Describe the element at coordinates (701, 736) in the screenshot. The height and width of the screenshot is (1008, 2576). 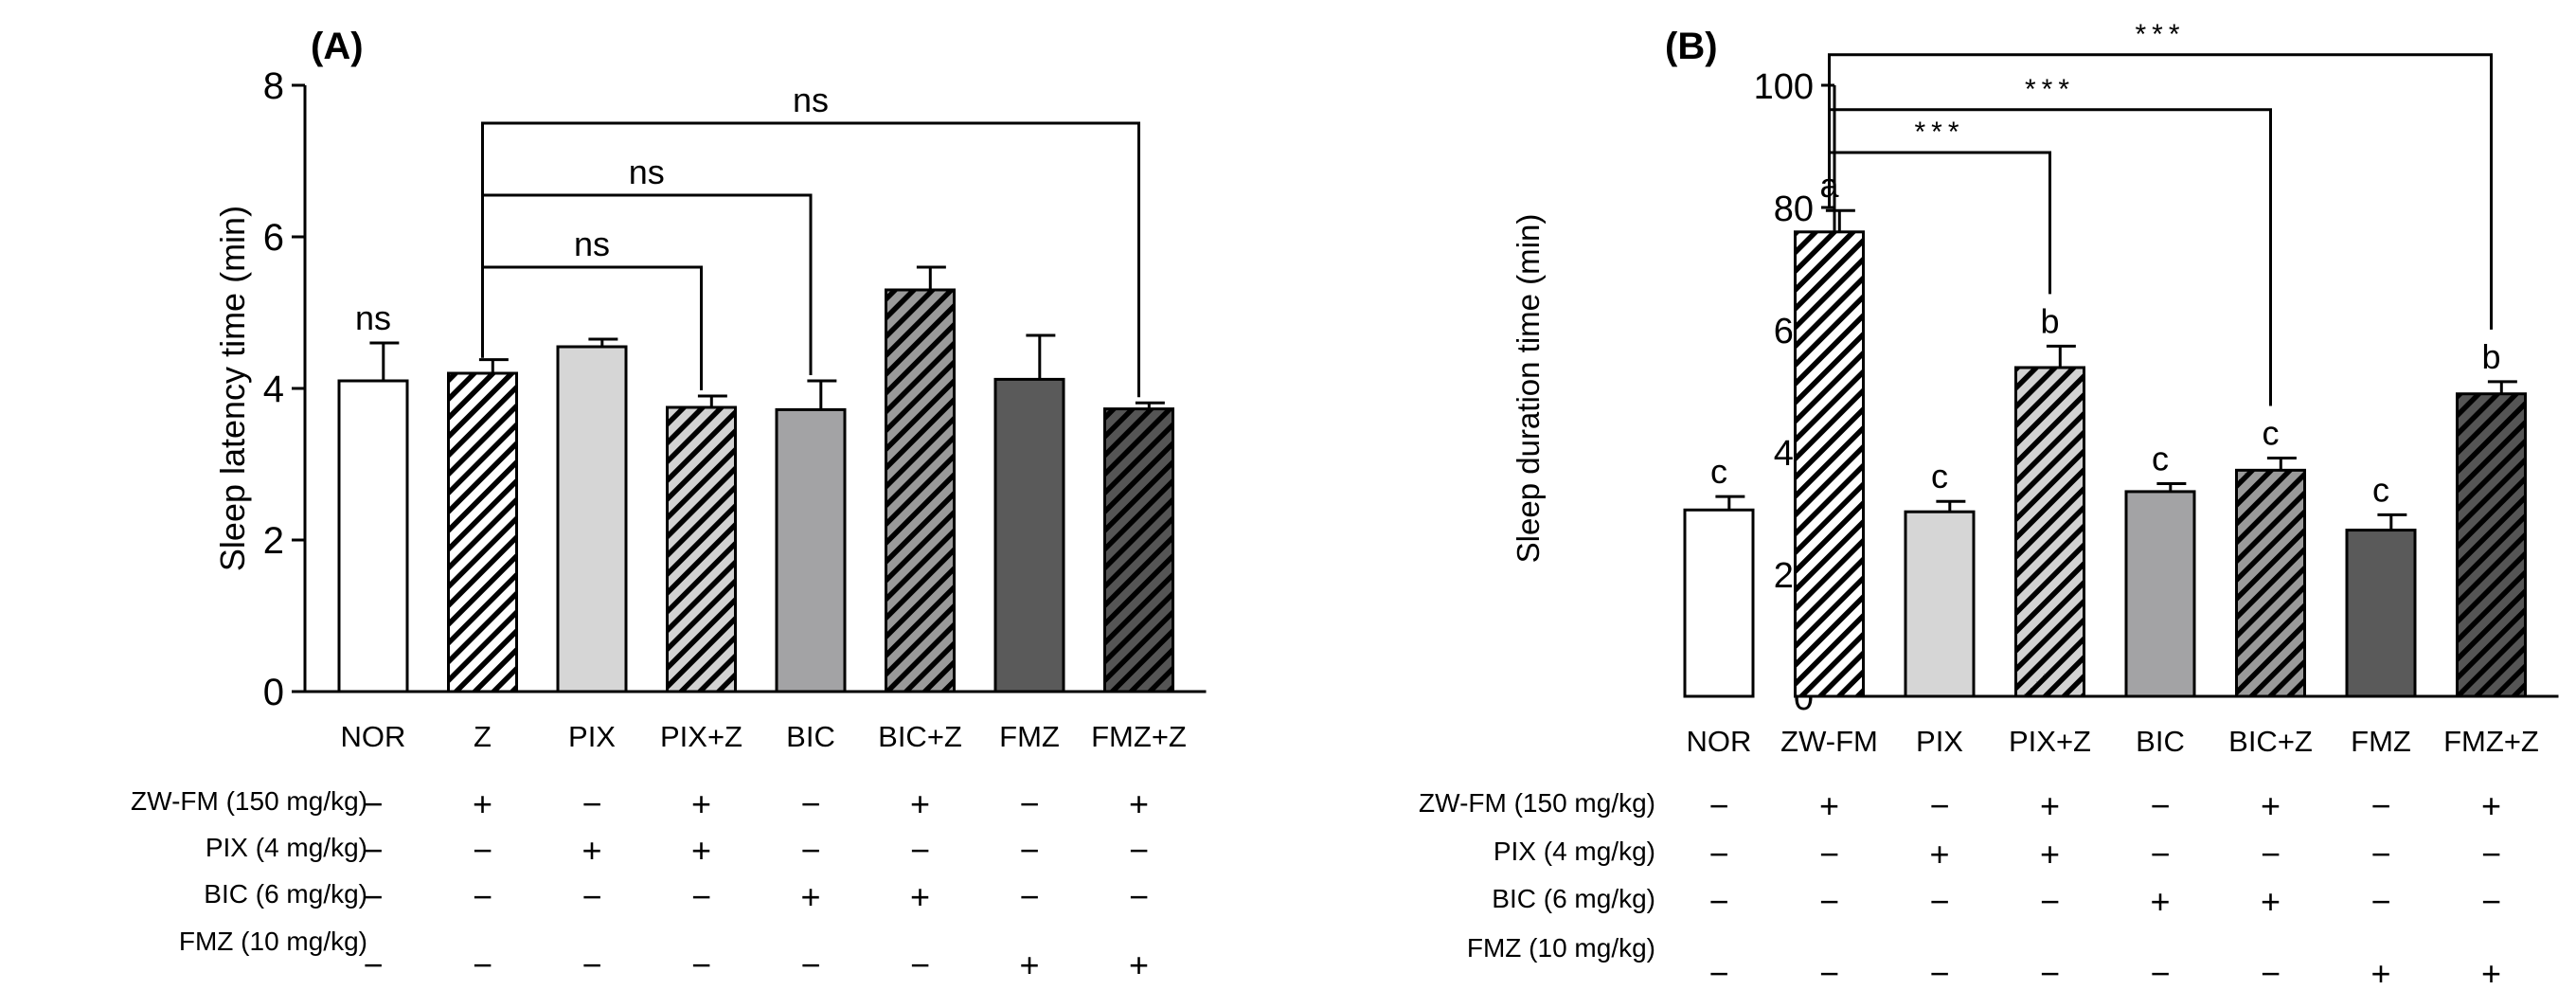
I see `x-tick-label: PIX+Z` at that location.